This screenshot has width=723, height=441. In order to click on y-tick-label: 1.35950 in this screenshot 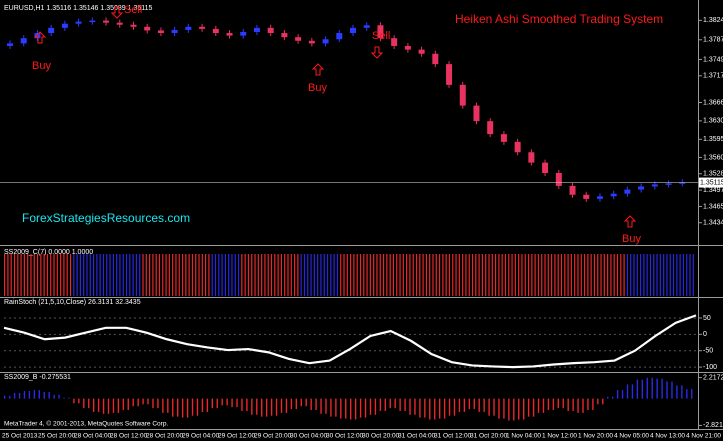, I will do `click(713, 139)`.